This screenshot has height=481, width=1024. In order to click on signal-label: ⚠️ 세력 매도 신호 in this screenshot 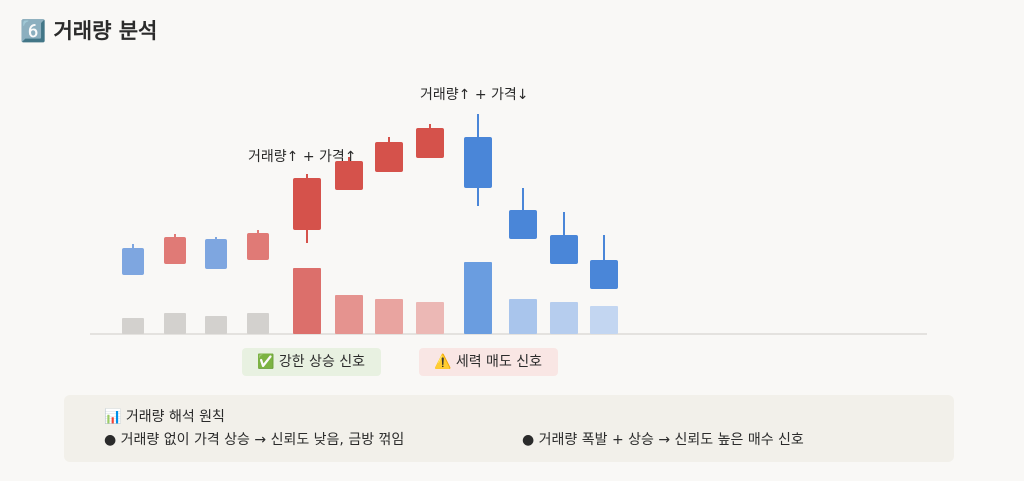, I will do `click(488, 361)`.